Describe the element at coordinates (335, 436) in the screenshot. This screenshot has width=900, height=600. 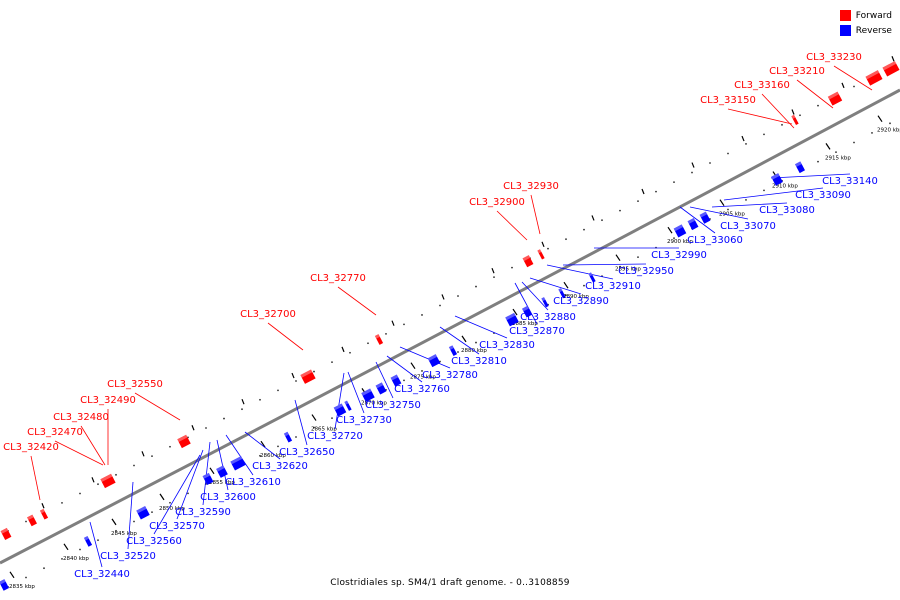
I see `reverse-gene-label: CL3_32720` at that location.